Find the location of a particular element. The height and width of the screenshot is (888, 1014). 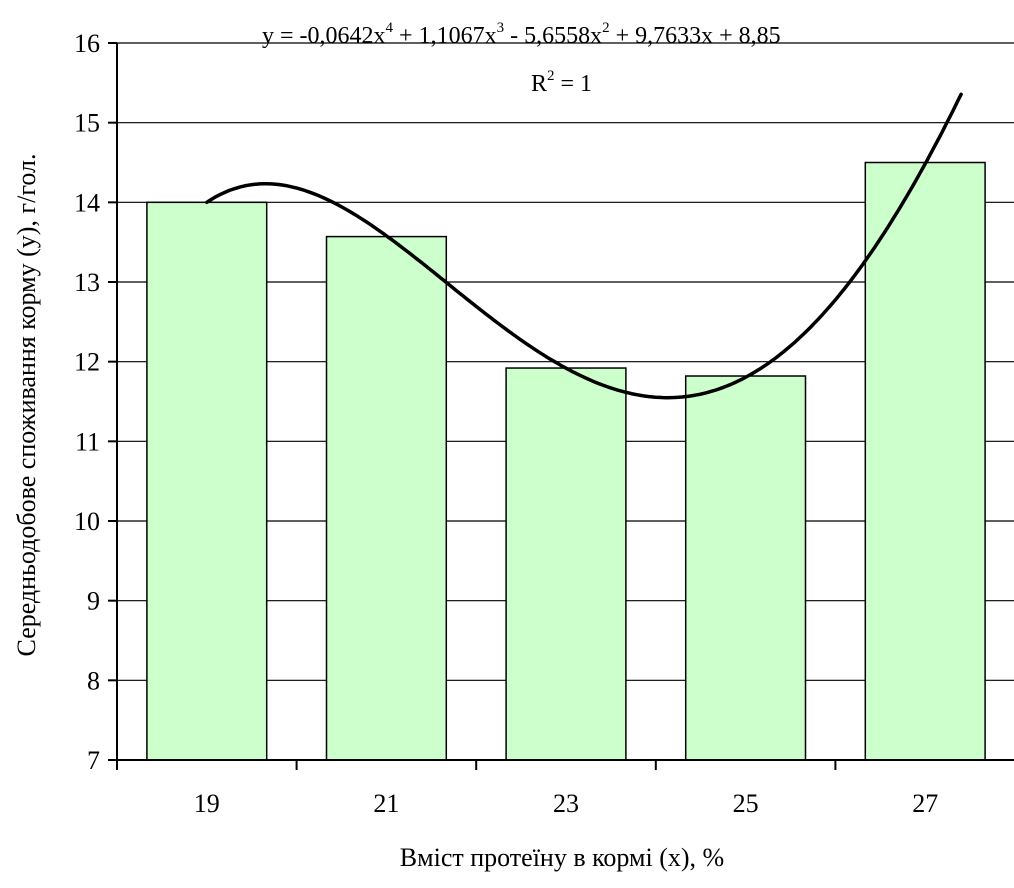

x-tick-label: 25 is located at coordinates (746, 803).